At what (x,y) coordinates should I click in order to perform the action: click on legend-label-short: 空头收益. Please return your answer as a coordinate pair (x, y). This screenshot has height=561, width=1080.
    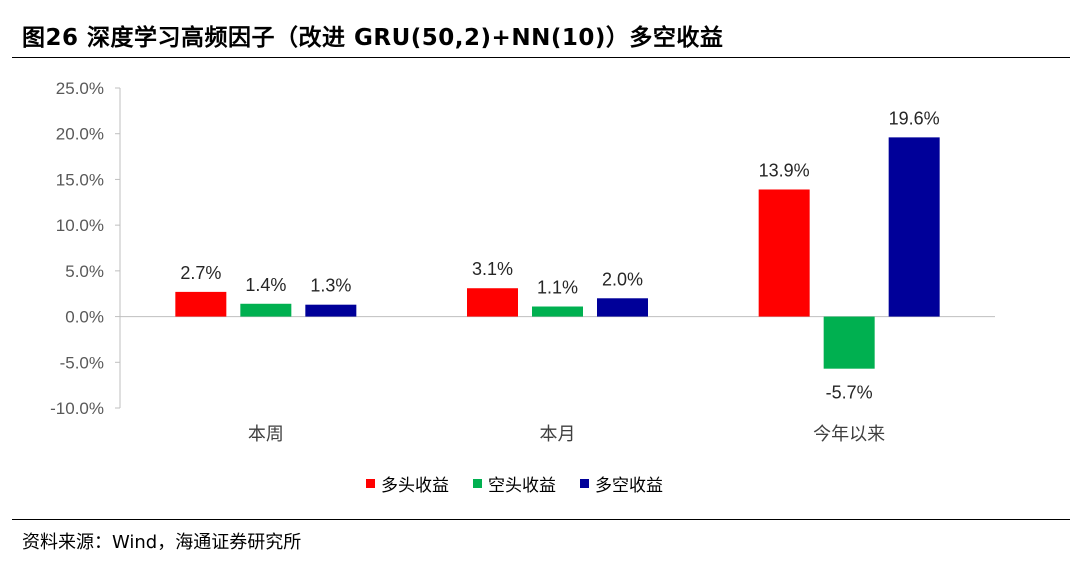
    Looking at the image, I should click on (522, 486).